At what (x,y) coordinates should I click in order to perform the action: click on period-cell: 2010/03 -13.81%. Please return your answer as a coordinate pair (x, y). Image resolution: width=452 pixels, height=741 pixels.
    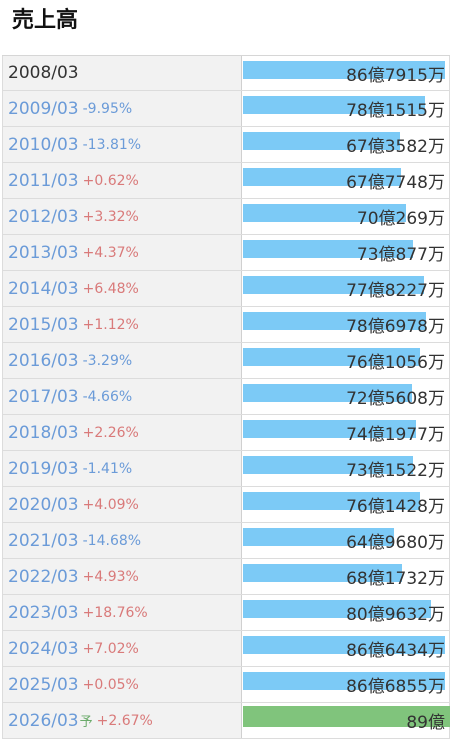
    Looking at the image, I should click on (122, 144).